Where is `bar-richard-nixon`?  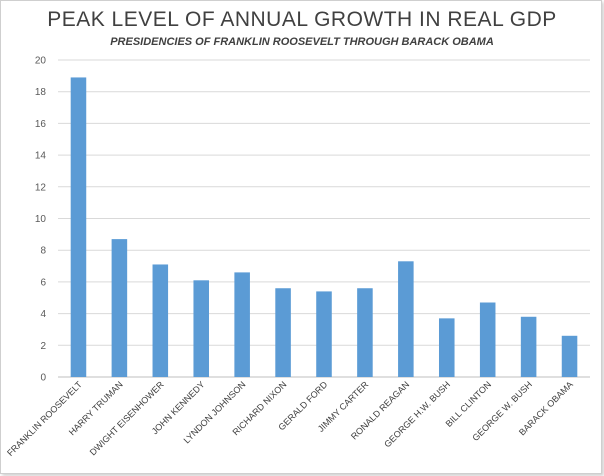
bar-richard-nixon is located at coordinates (283, 332).